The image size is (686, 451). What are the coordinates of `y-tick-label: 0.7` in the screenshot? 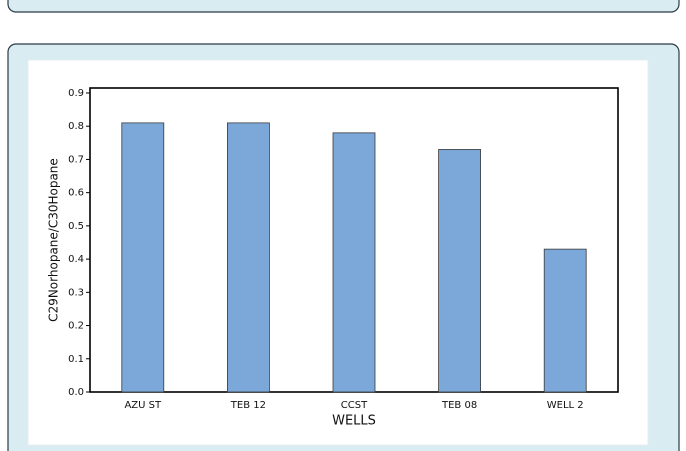 It's located at (76, 159).